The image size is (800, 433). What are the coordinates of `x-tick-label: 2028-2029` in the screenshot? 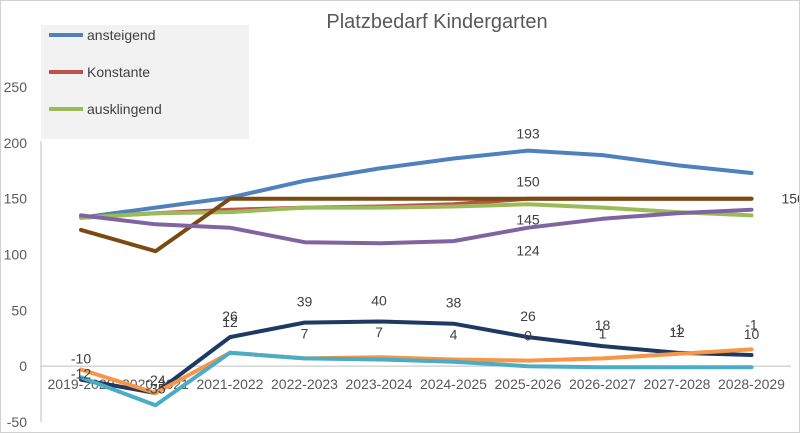 It's located at (751, 384).